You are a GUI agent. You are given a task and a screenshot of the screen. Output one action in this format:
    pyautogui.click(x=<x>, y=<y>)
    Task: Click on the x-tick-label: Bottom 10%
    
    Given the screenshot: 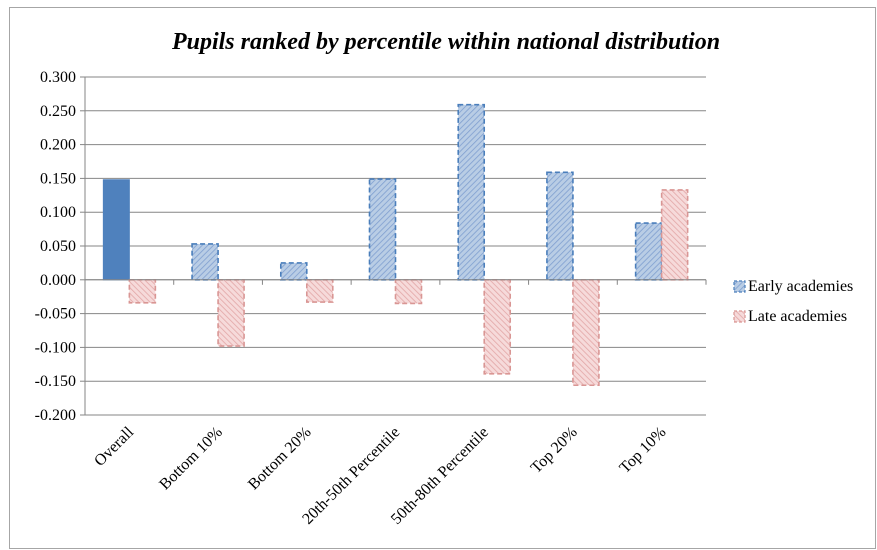 What is the action you would take?
    pyautogui.click(x=191, y=459)
    